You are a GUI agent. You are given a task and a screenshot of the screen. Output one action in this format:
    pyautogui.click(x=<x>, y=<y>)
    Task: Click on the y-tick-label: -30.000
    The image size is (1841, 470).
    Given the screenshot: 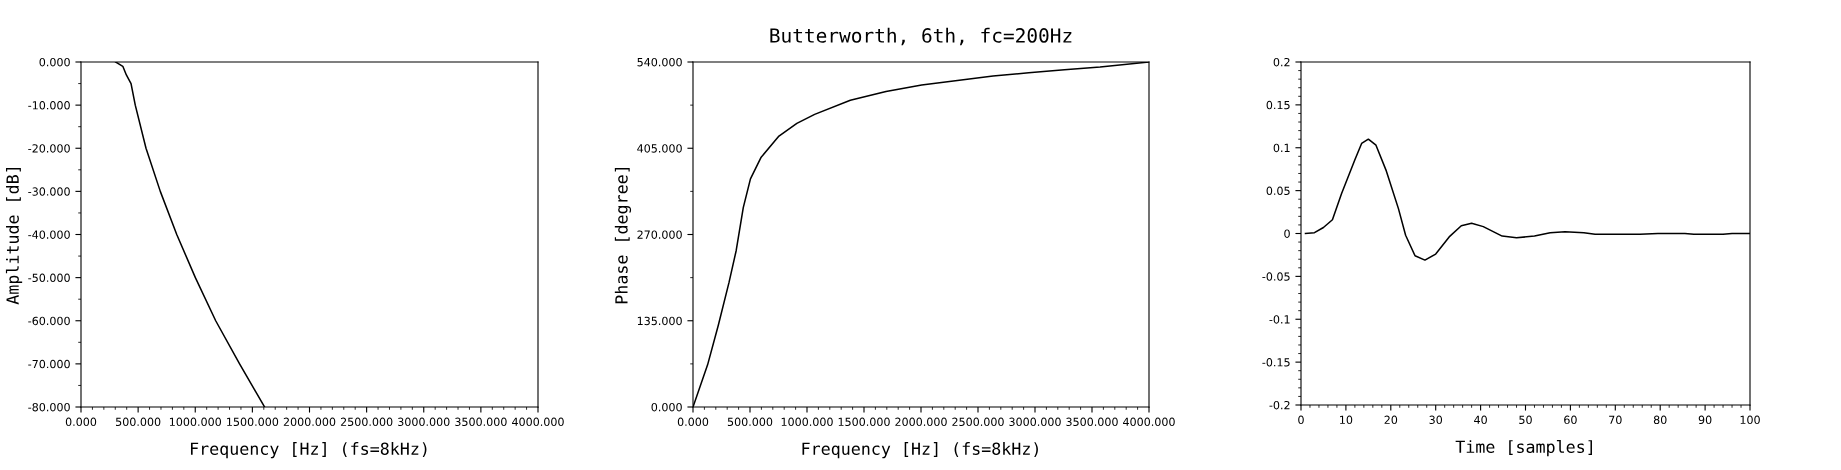 What is the action you would take?
    pyautogui.click(x=49, y=191)
    